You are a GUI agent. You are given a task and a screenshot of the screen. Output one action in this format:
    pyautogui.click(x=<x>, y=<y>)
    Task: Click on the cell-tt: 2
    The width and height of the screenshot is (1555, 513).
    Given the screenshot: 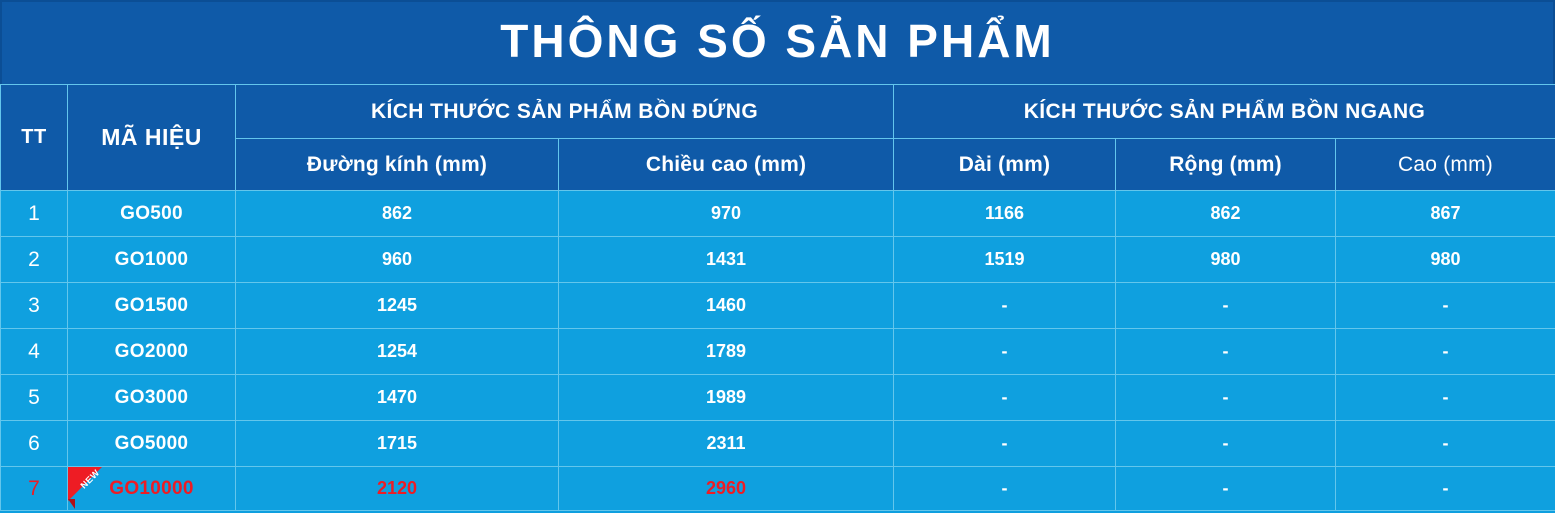 What is the action you would take?
    pyautogui.click(x=34, y=260)
    